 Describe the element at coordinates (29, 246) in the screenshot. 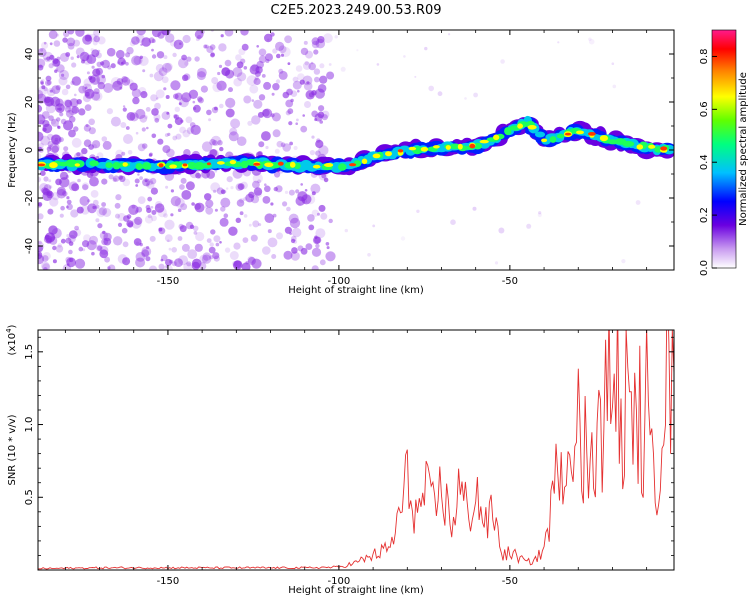

I see `spectrogram-y-tick-label: -40` at that location.